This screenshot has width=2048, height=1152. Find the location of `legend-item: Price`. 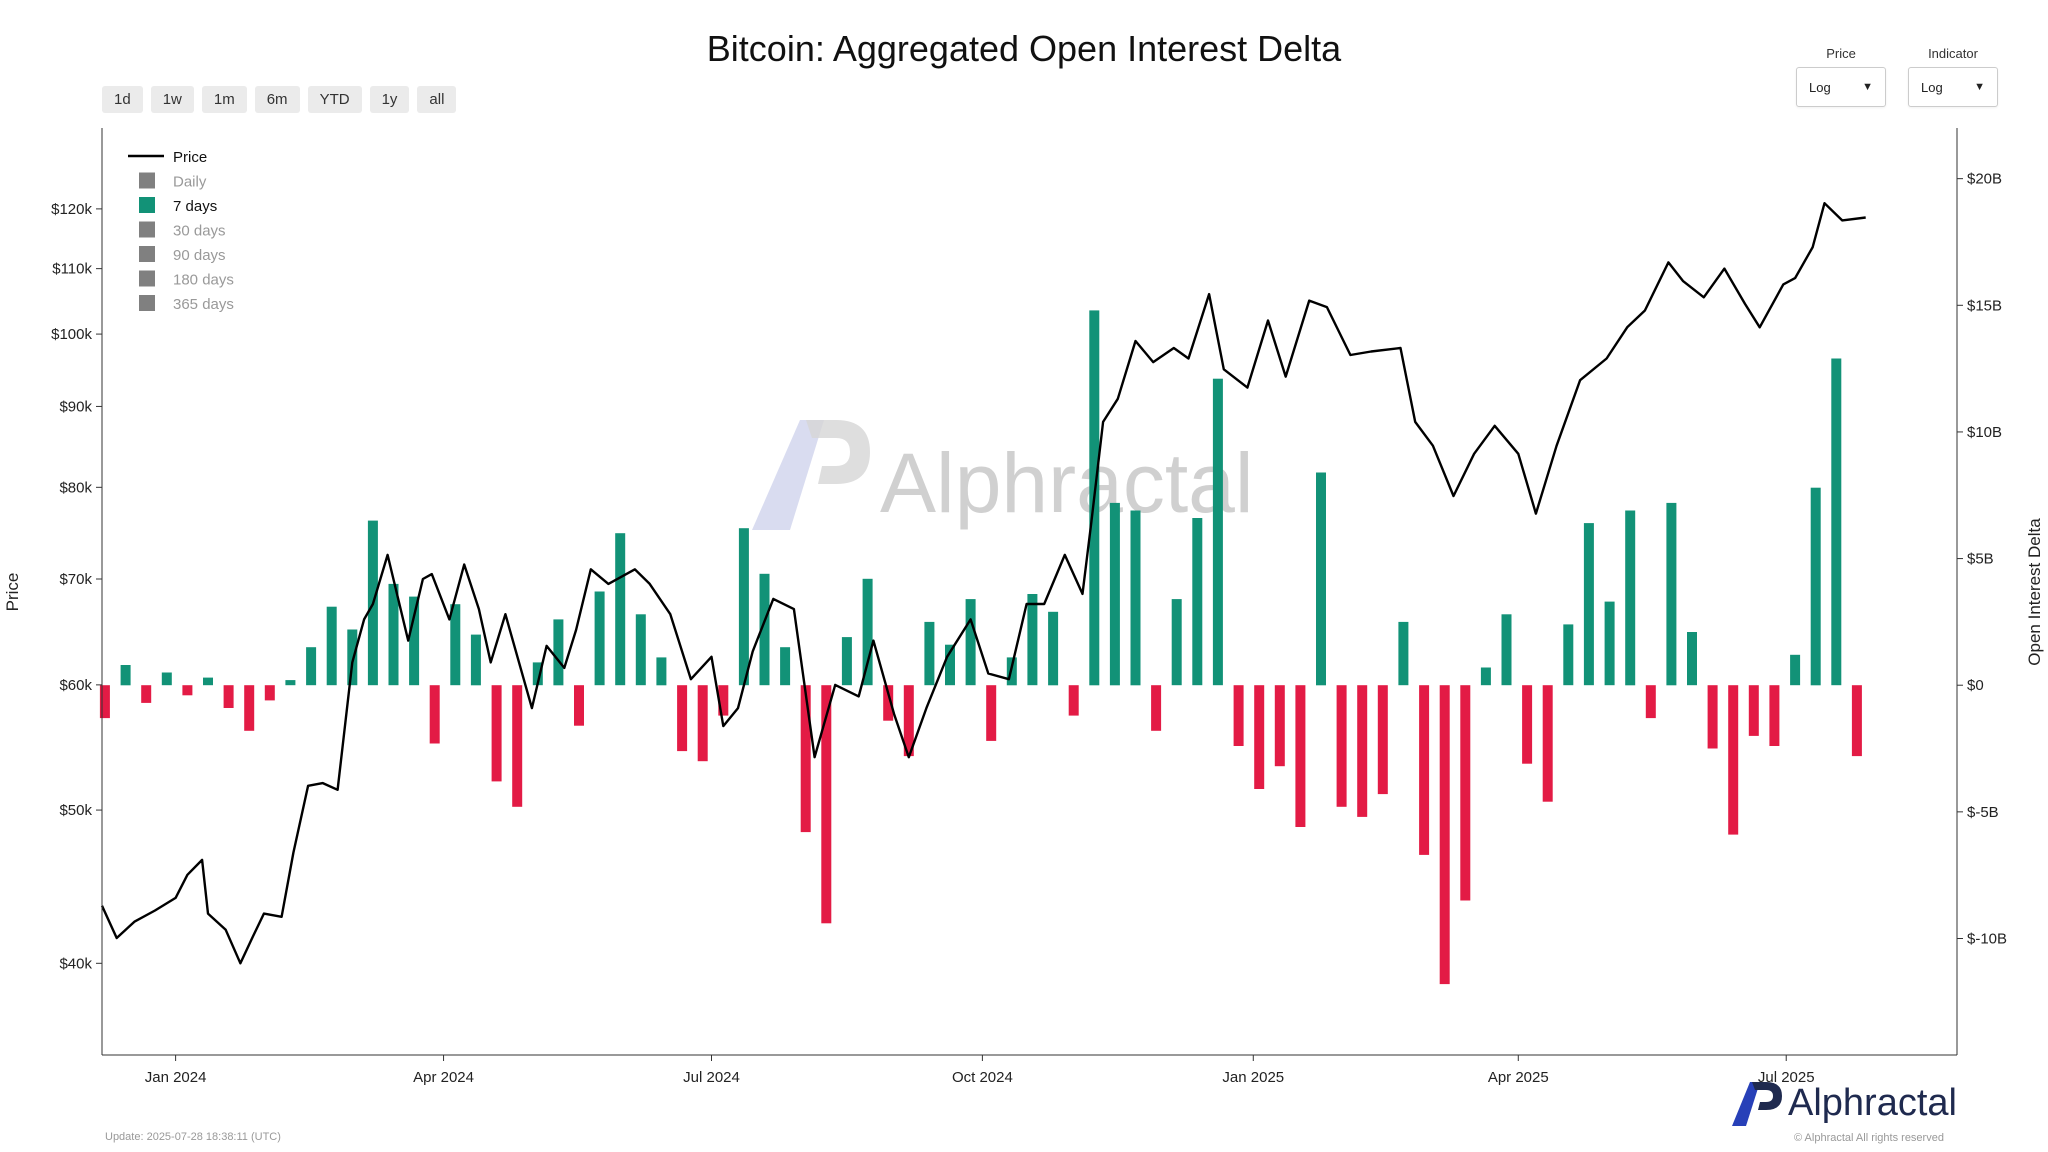

legend-item: Price is located at coordinates (167, 157).